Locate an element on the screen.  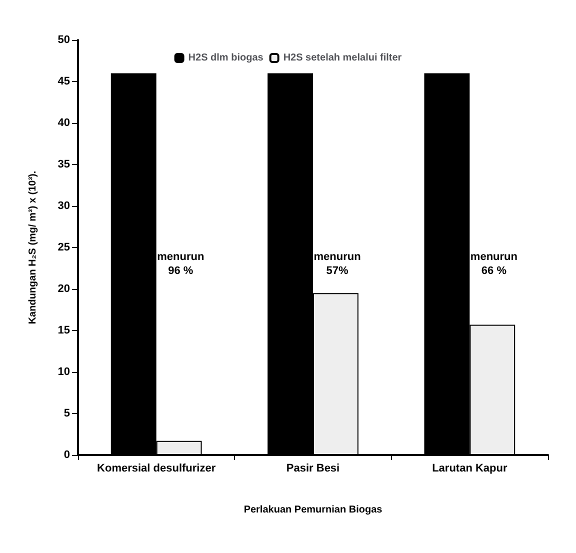
annotation: menurun 96 % is located at coordinates (180, 264).